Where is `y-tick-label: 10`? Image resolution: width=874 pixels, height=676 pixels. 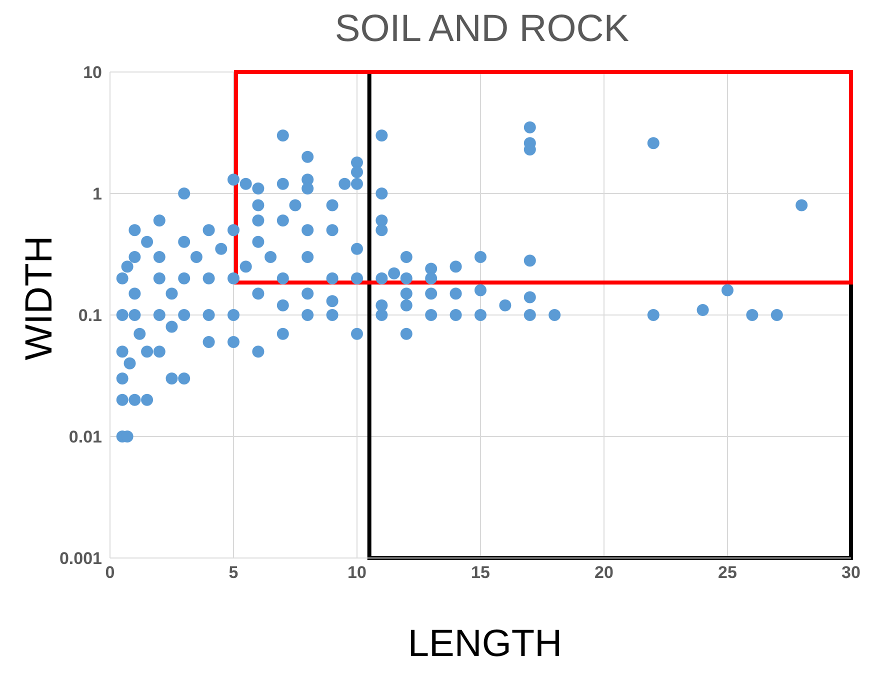 y-tick-label: 10 is located at coordinates (92, 72).